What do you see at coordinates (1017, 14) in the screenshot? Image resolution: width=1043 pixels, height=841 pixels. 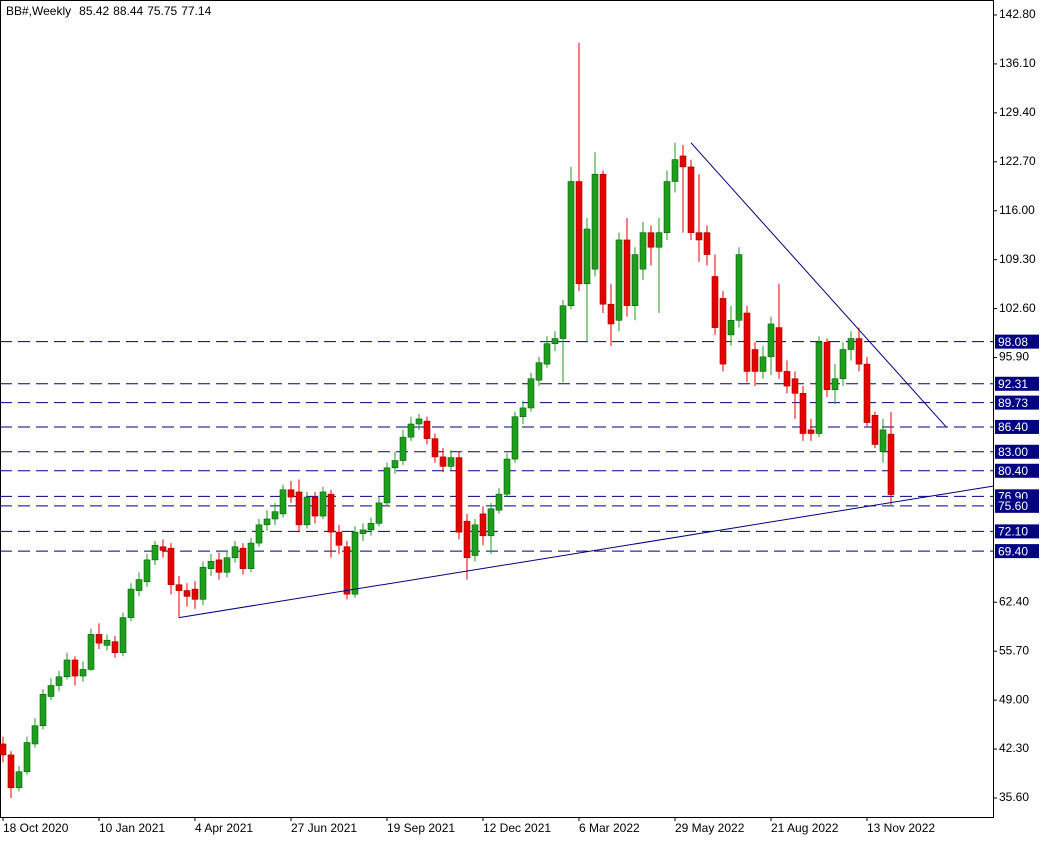 I see `y-tick-label: 142.80` at bounding box center [1017, 14].